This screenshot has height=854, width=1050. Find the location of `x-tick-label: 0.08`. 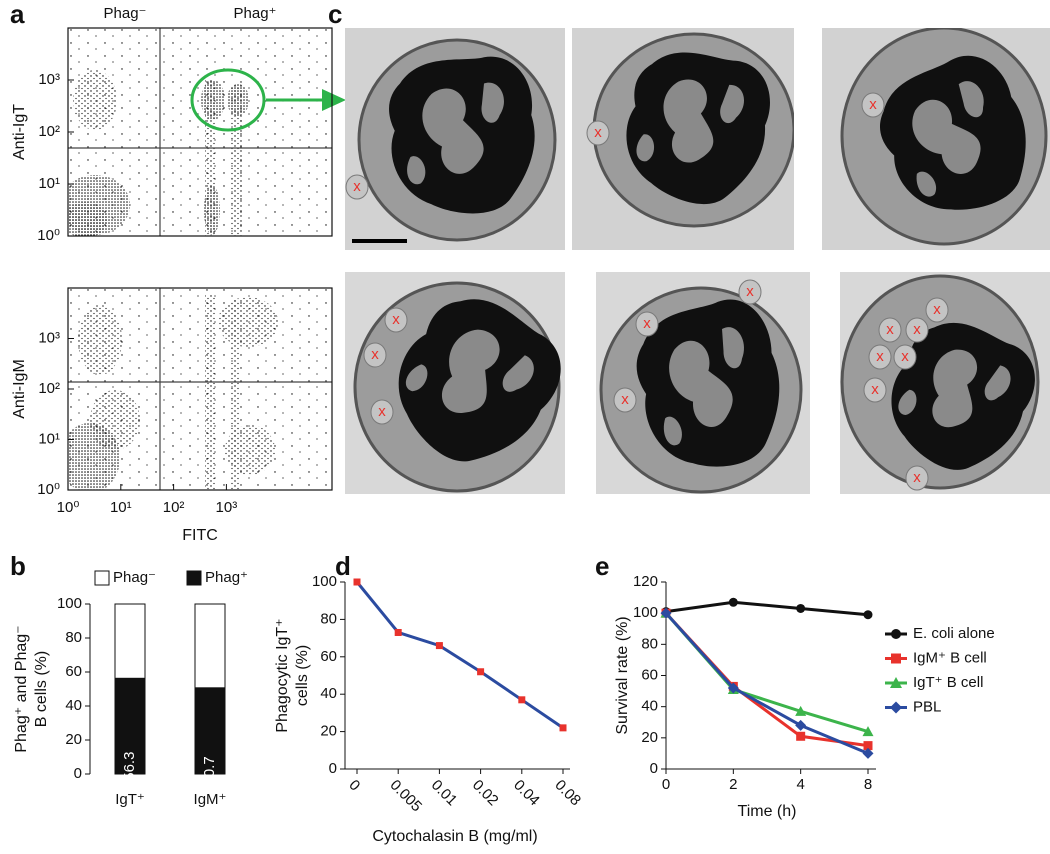

x-tick-label: 0.08 is located at coordinates (567, 793).